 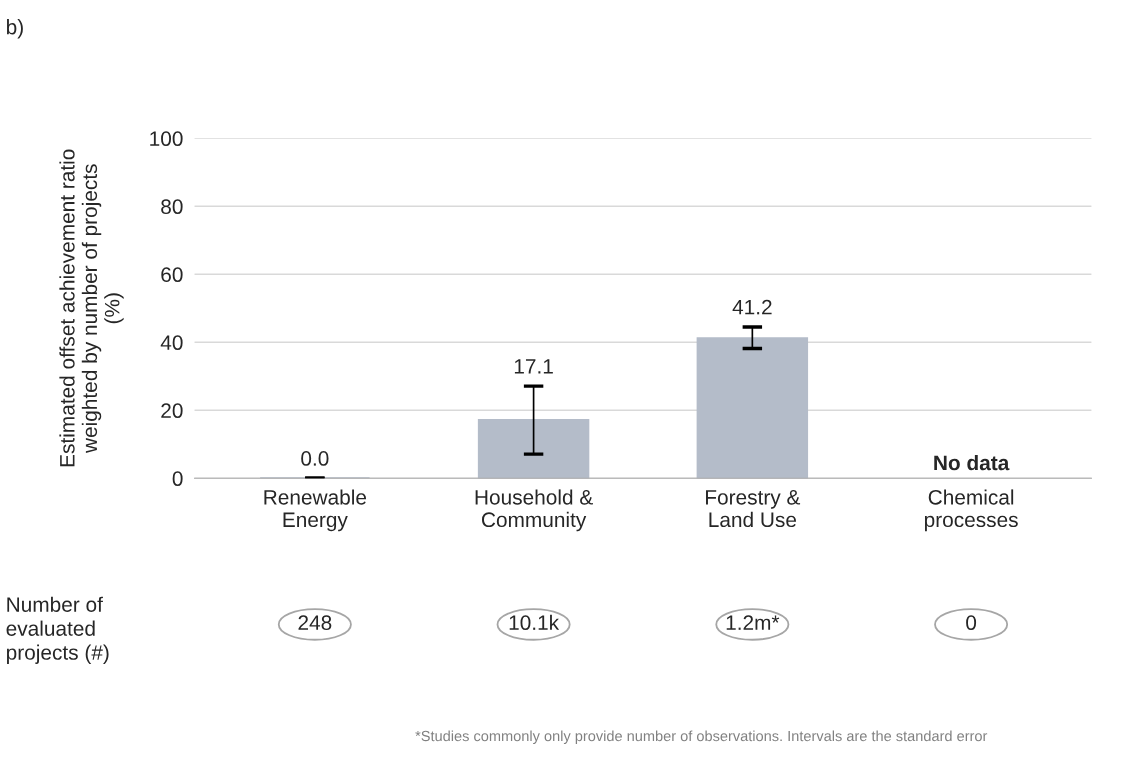 I want to click on y-tick-label: 100, so click(x=166, y=139).